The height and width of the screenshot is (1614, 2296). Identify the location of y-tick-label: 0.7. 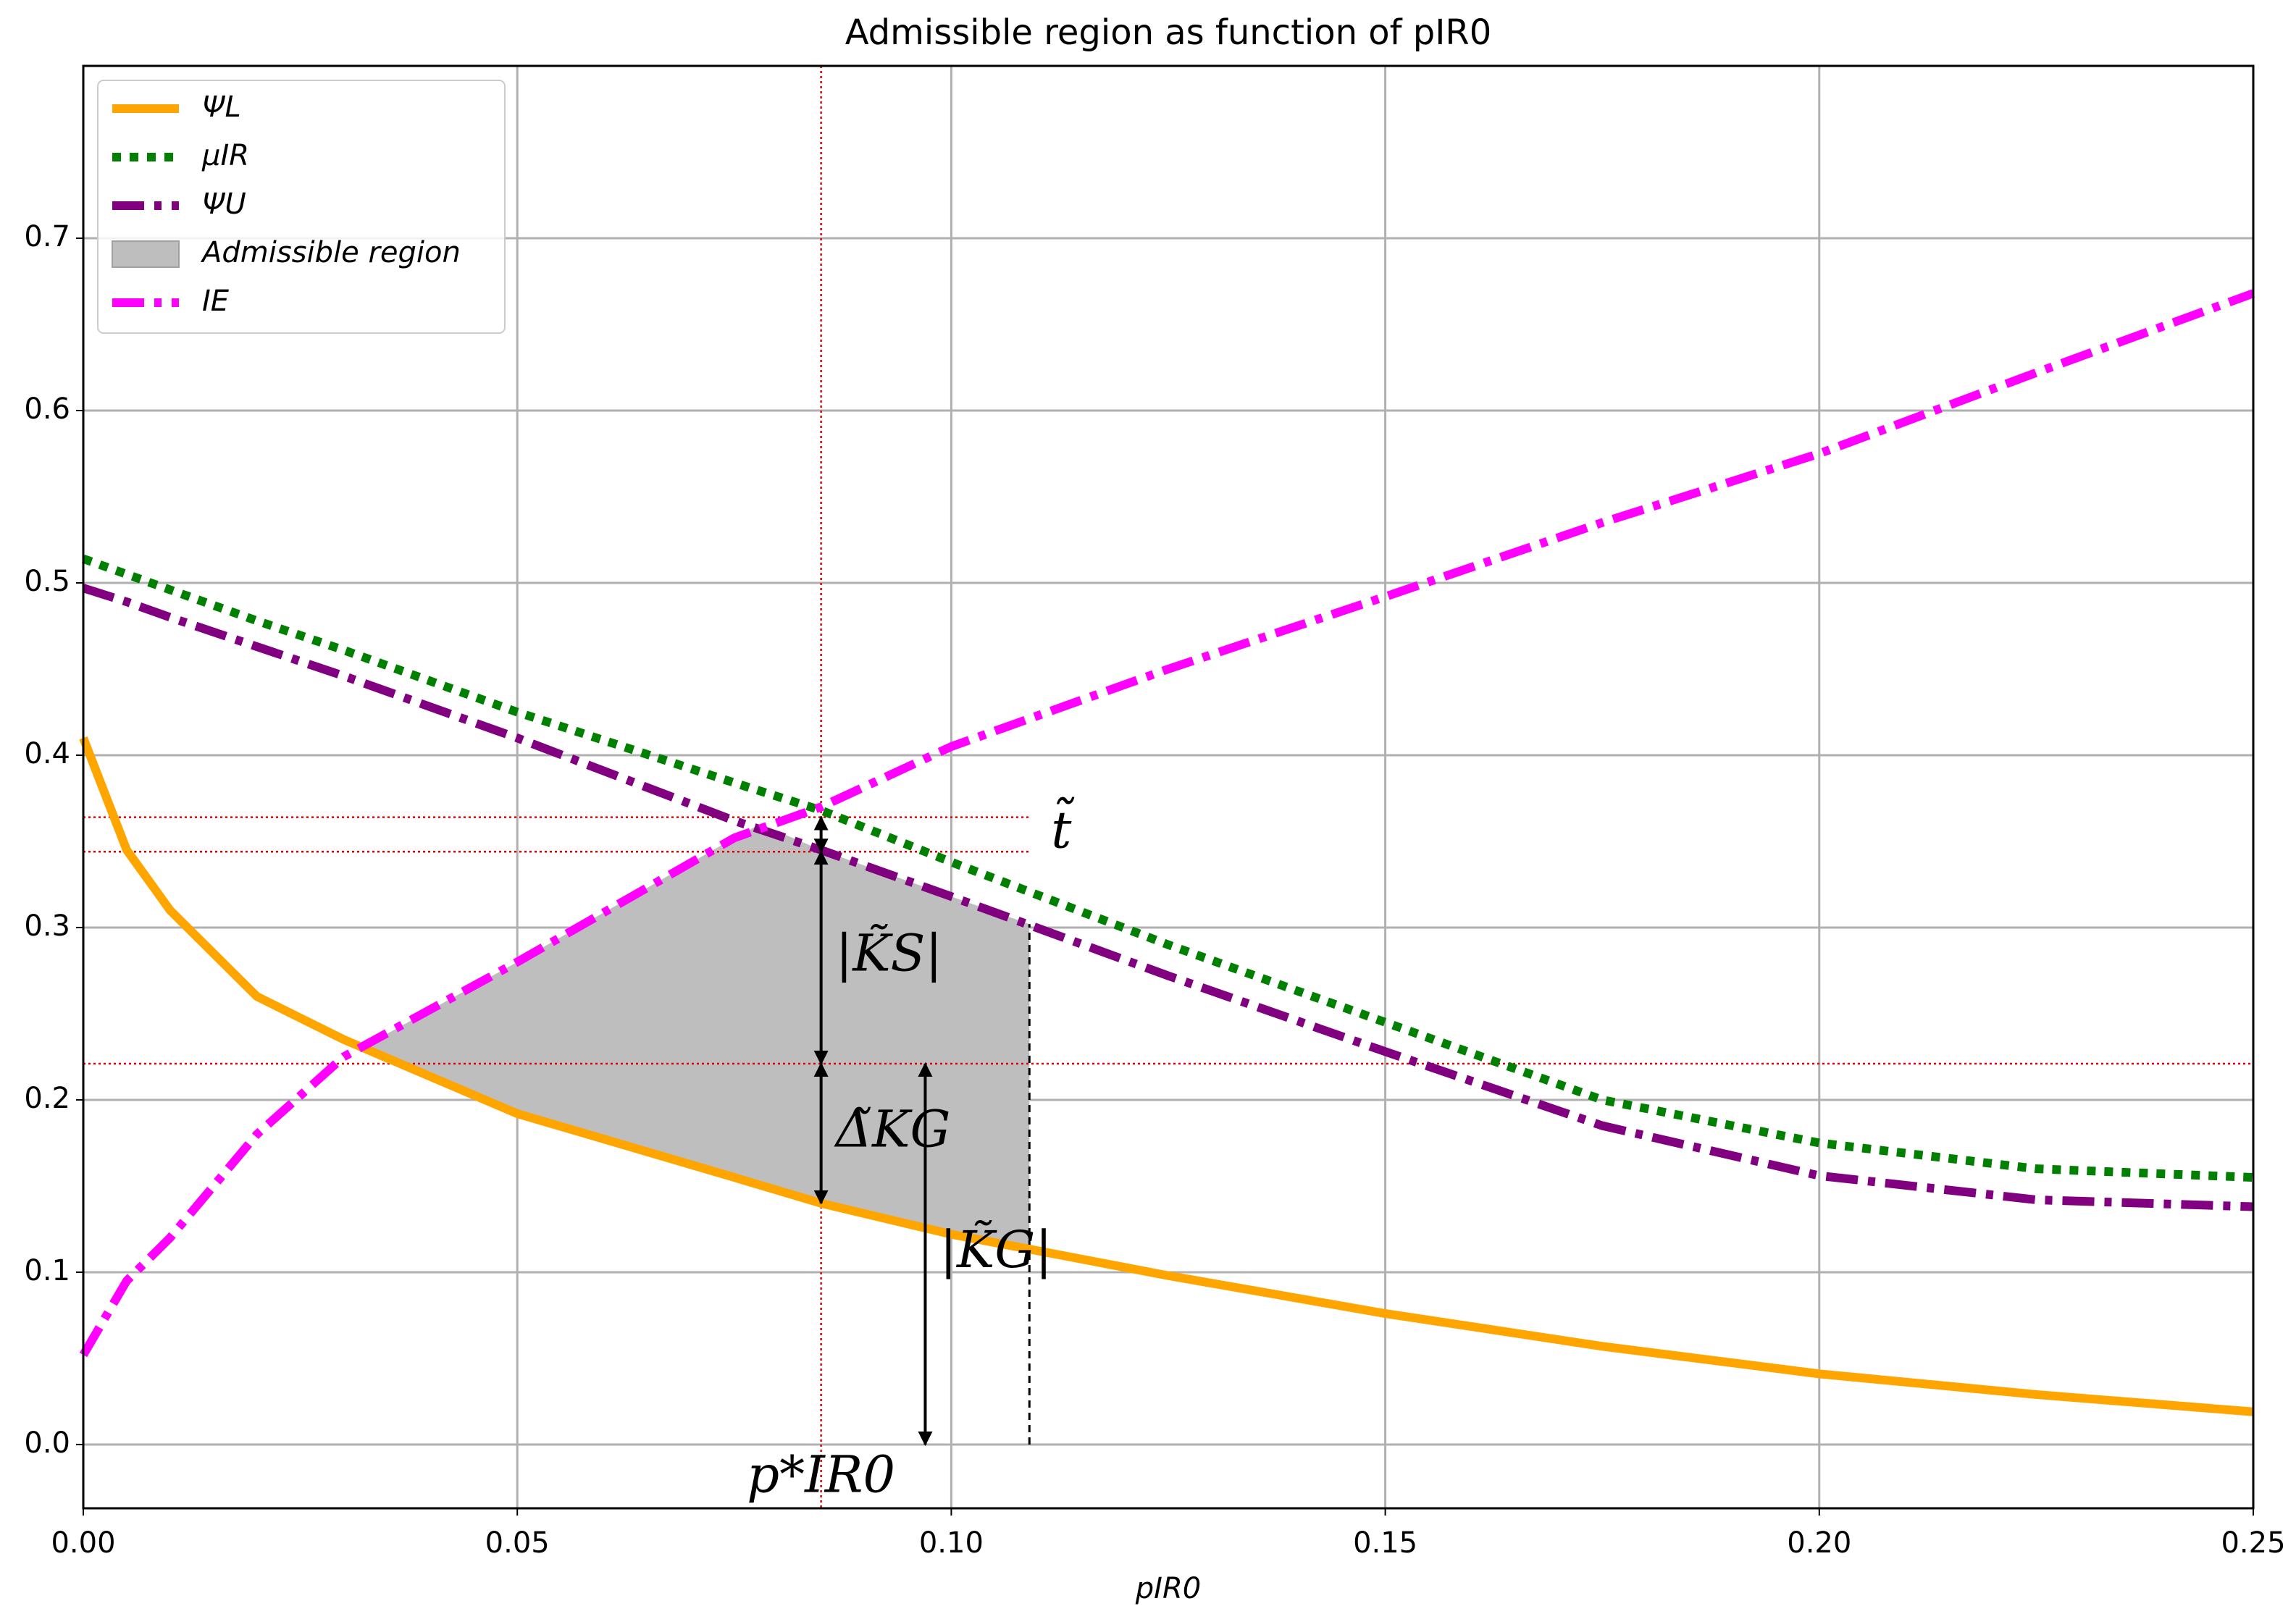
(47, 237).